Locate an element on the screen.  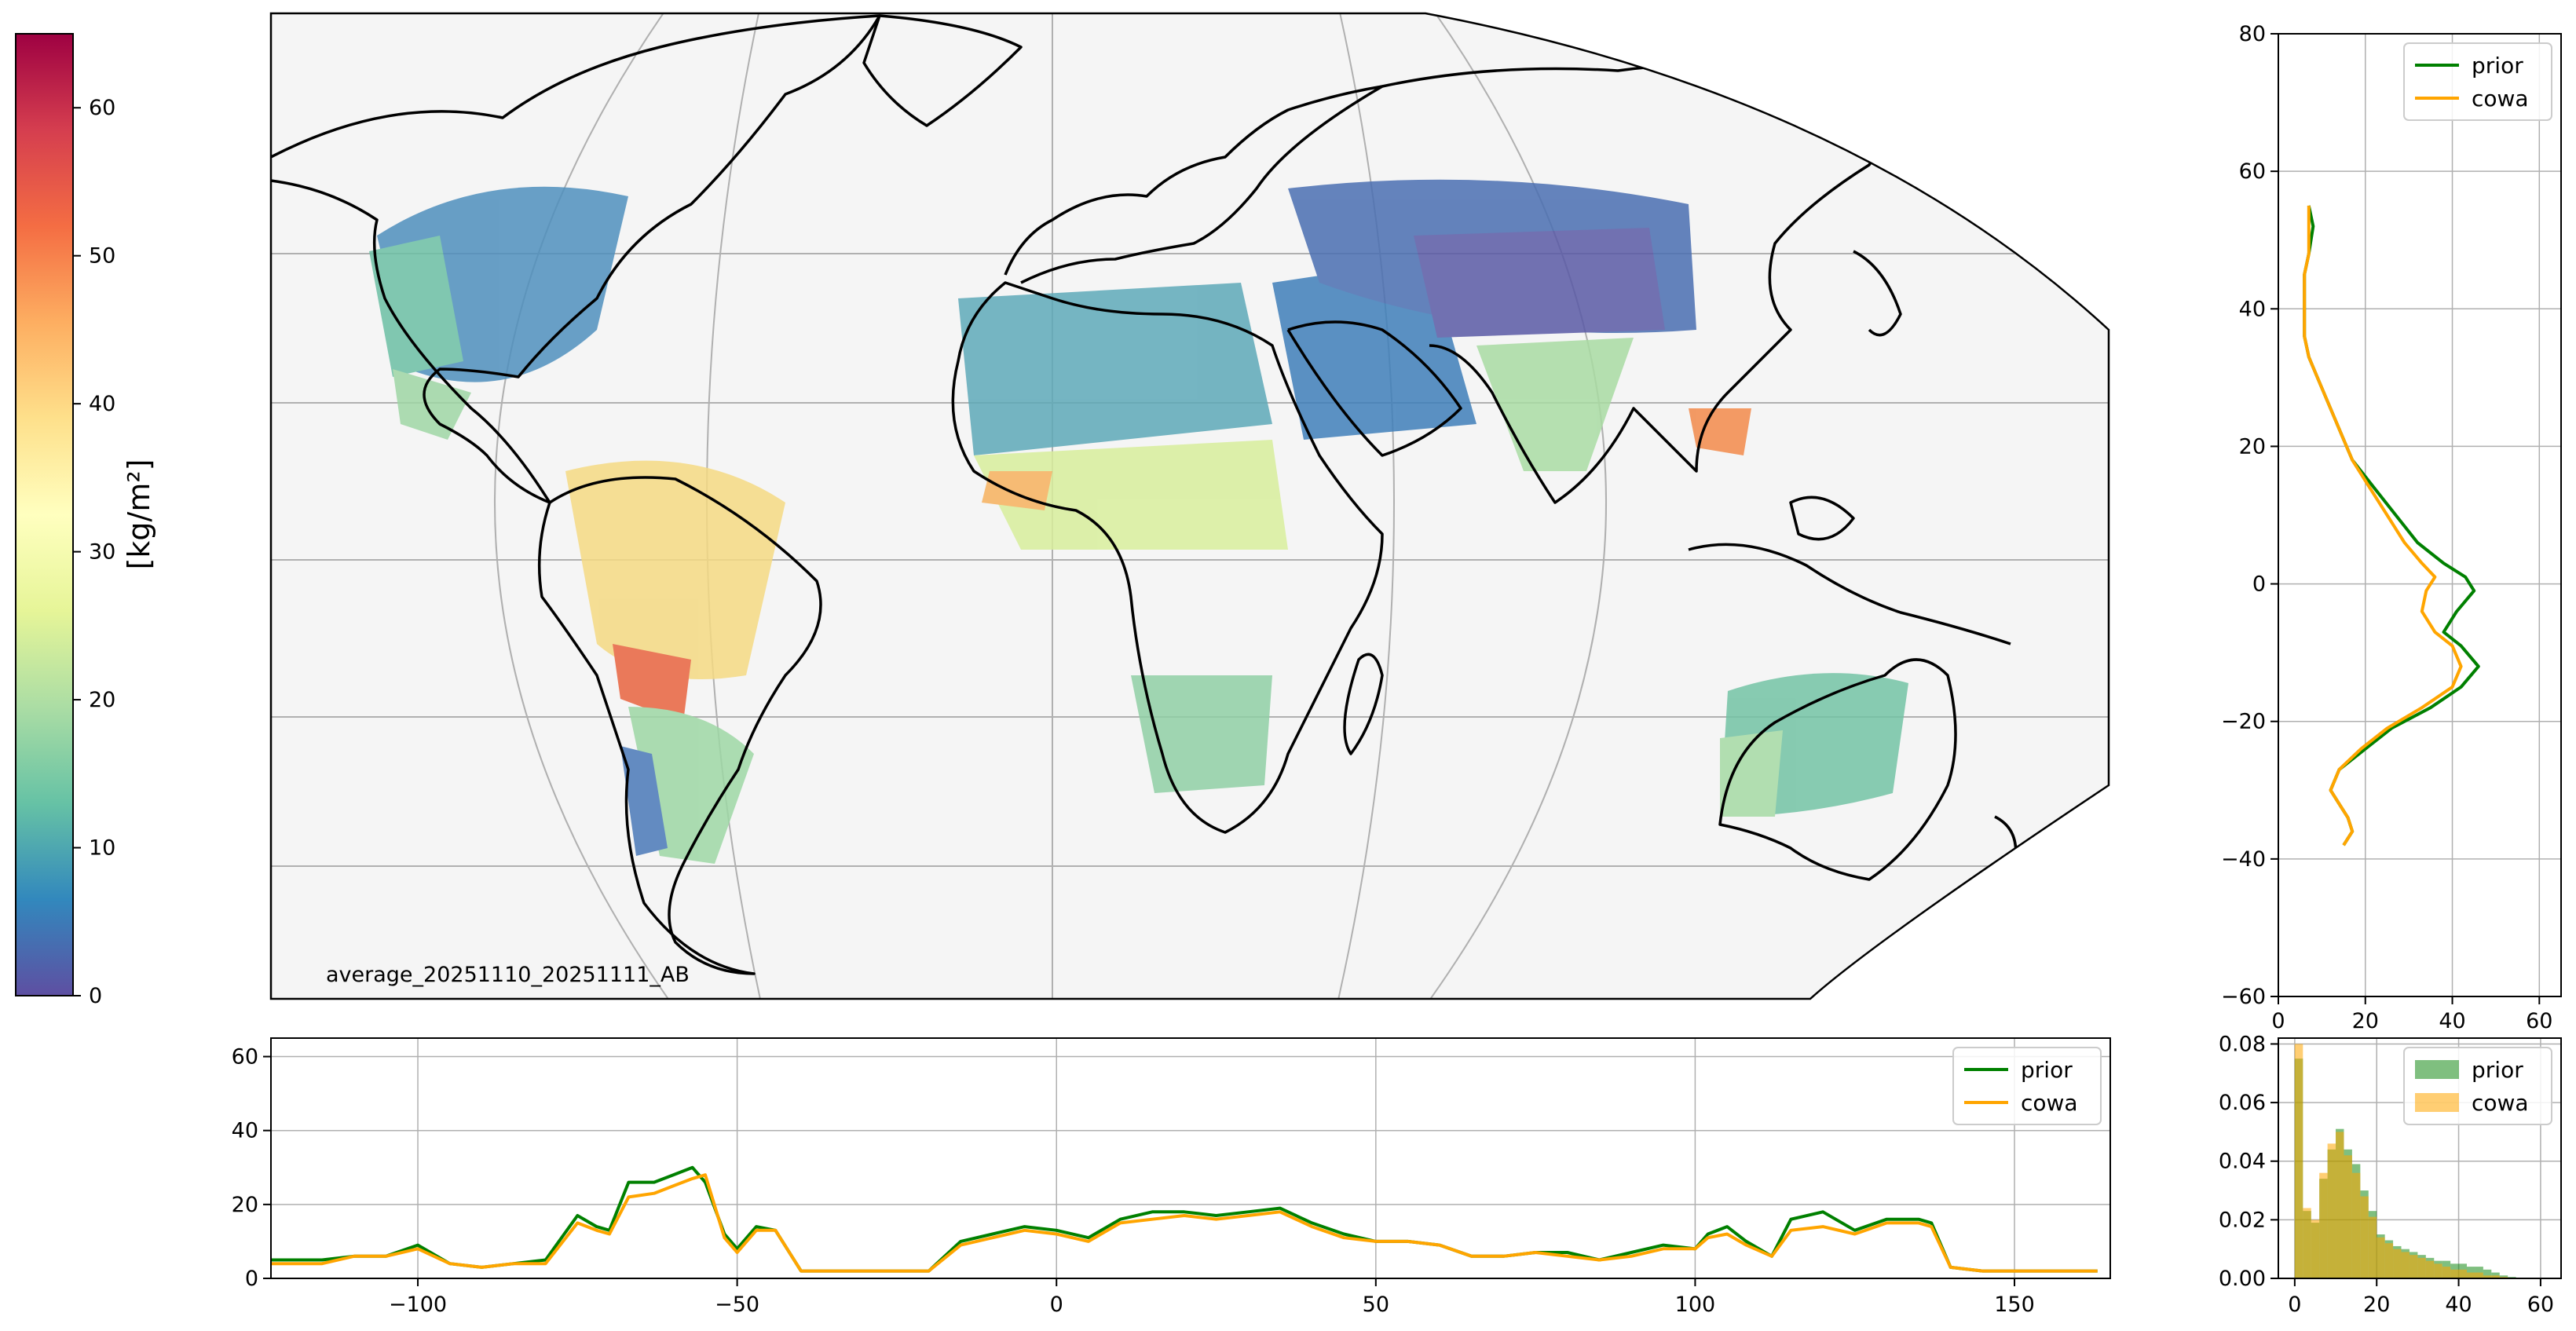
data-south-america-hot is located at coordinates (652, 683).